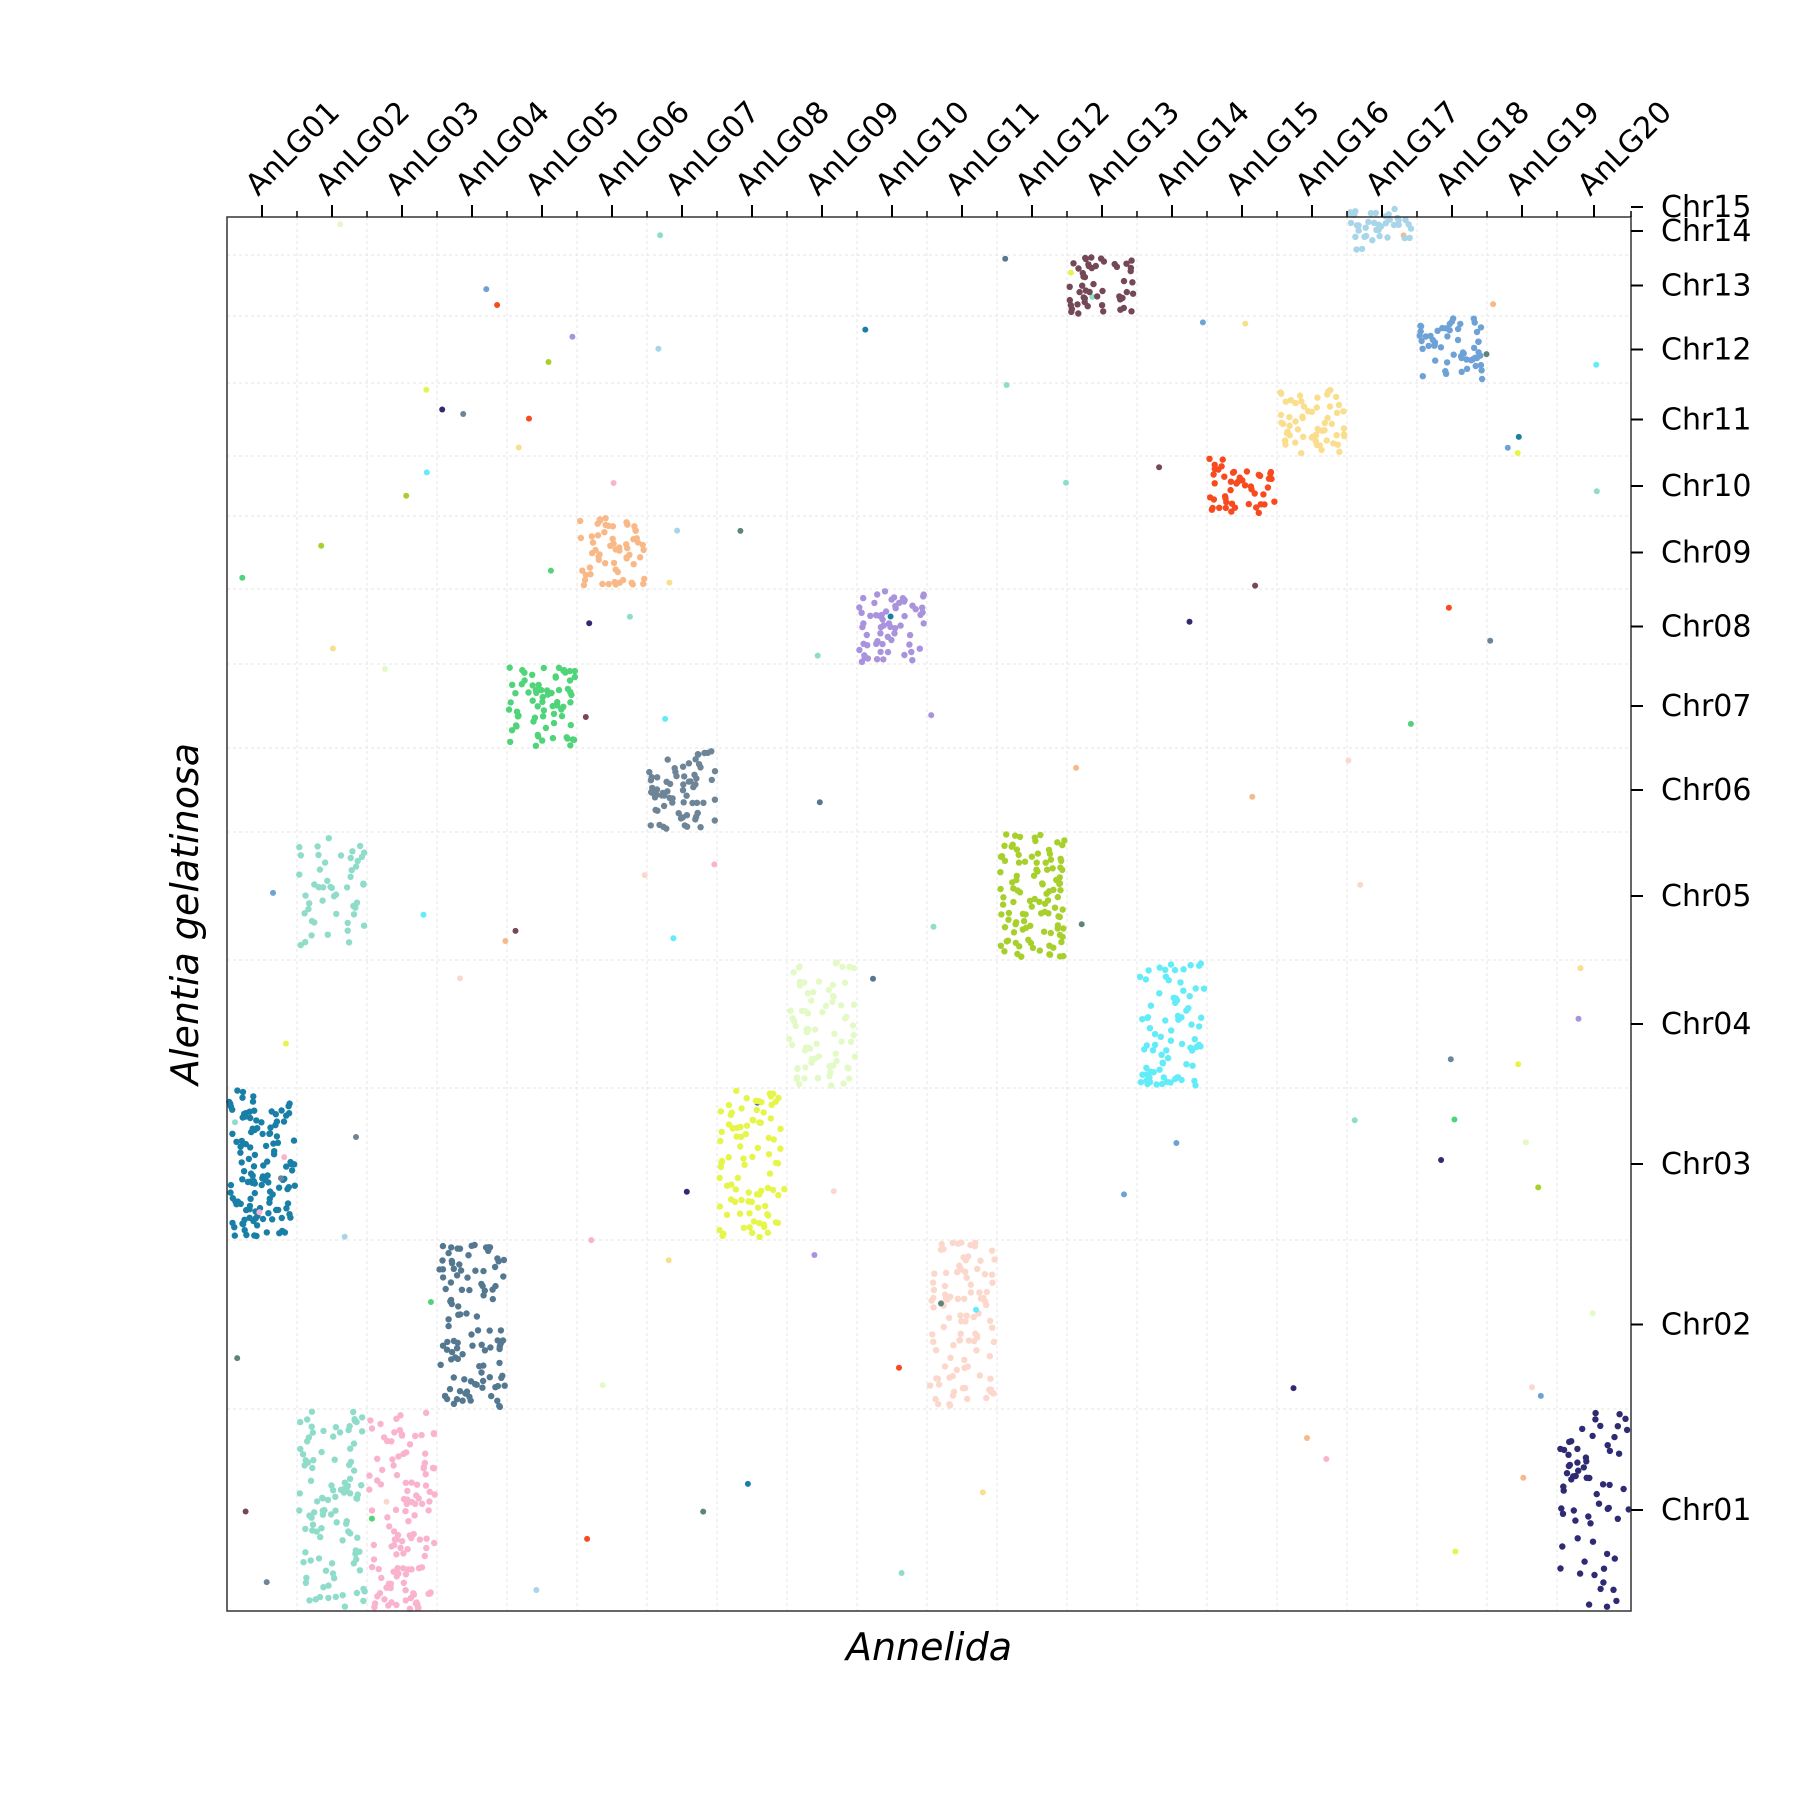  I want to click on y-tick-label: Chr15, so click(1706, 207).